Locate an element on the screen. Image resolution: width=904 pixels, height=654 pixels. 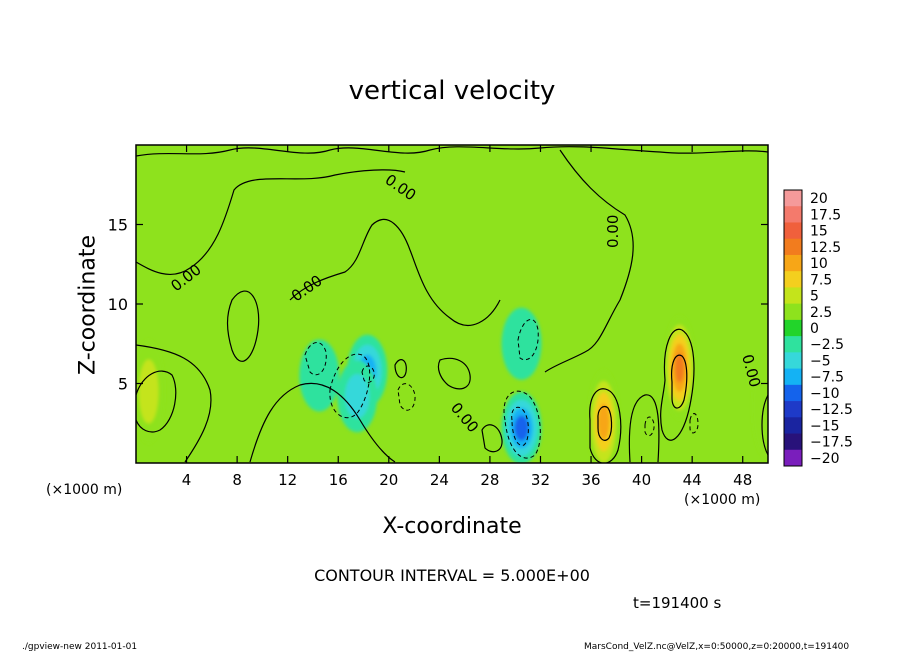
x-tick-label-4: 20 is located at coordinates (388, 480).